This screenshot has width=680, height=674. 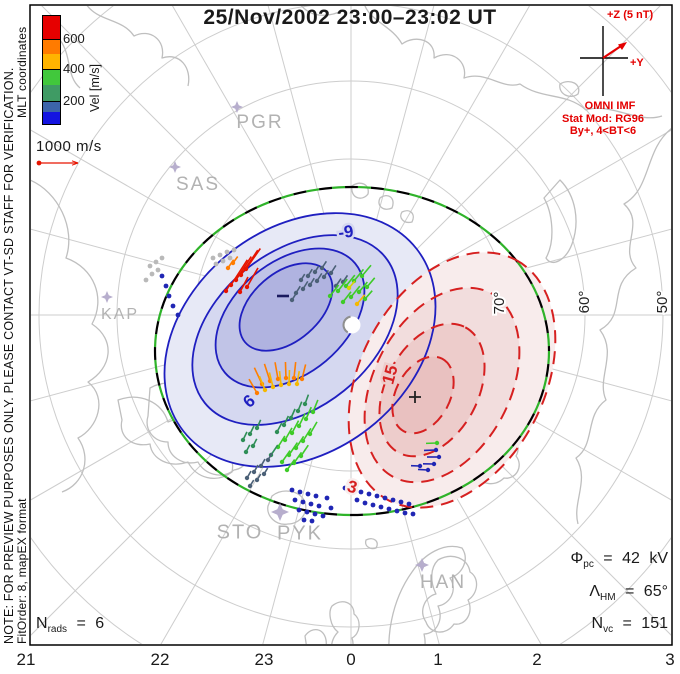 I want to click on imf-dial-axes, so click(x=604, y=61).